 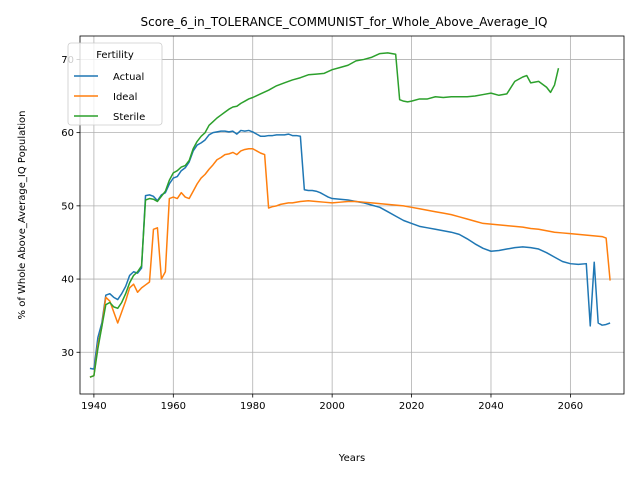 What do you see at coordinates (173, 406) in the screenshot?
I see `x-tick-label: 1960` at bounding box center [173, 406].